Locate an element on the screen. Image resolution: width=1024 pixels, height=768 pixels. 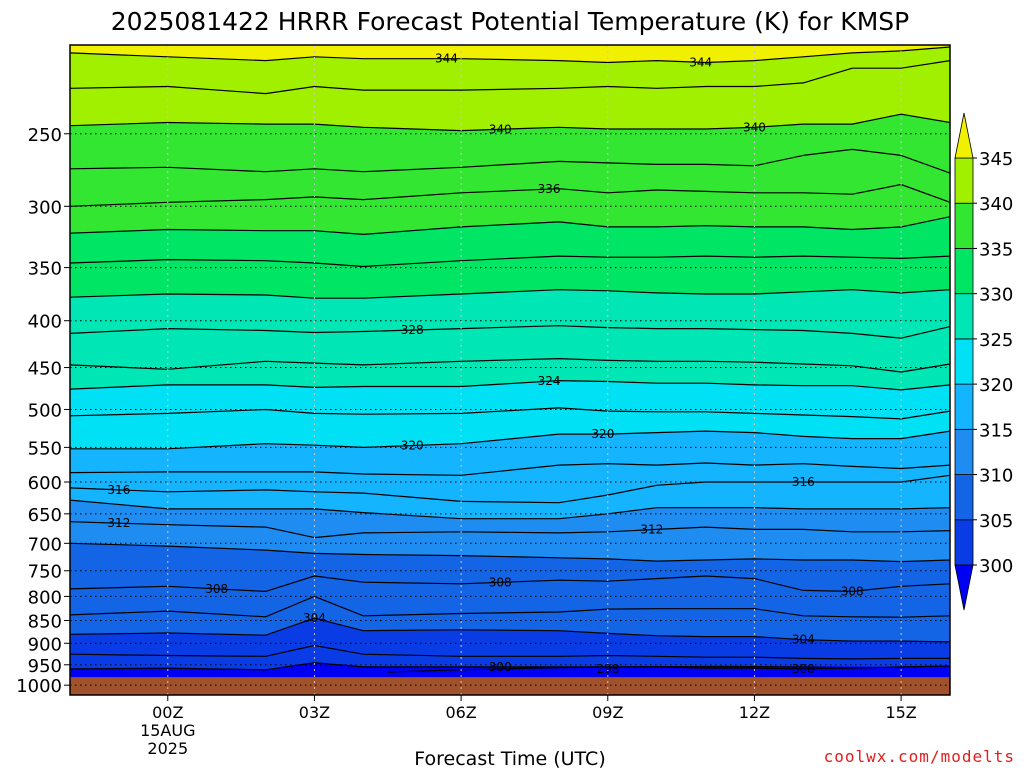
y-tick-label-900: 900 is located at coordinates (45, 644).